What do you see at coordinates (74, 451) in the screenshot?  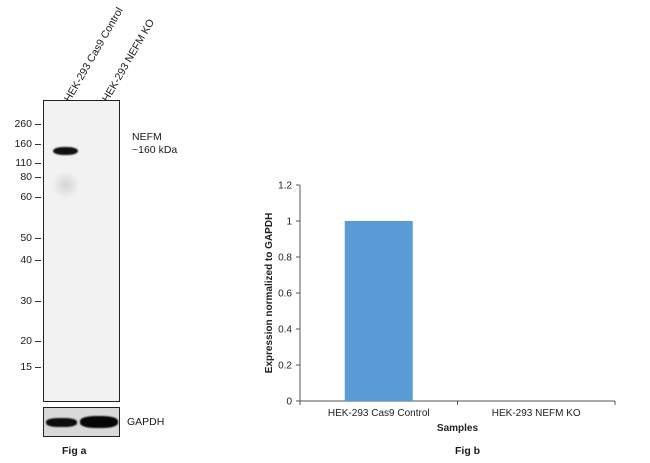 I see `fig-a-caption: Fig a` at bounding box center [74, 451].